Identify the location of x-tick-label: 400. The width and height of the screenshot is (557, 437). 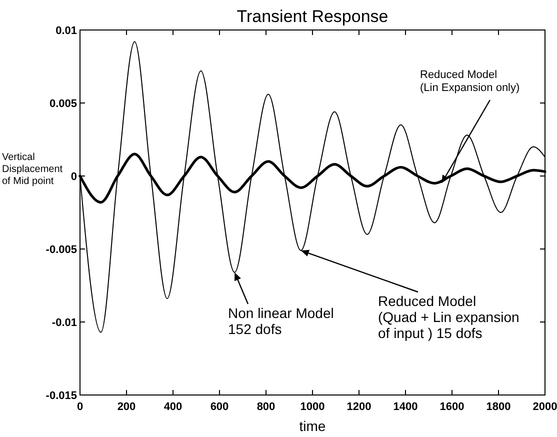
(173, 407).